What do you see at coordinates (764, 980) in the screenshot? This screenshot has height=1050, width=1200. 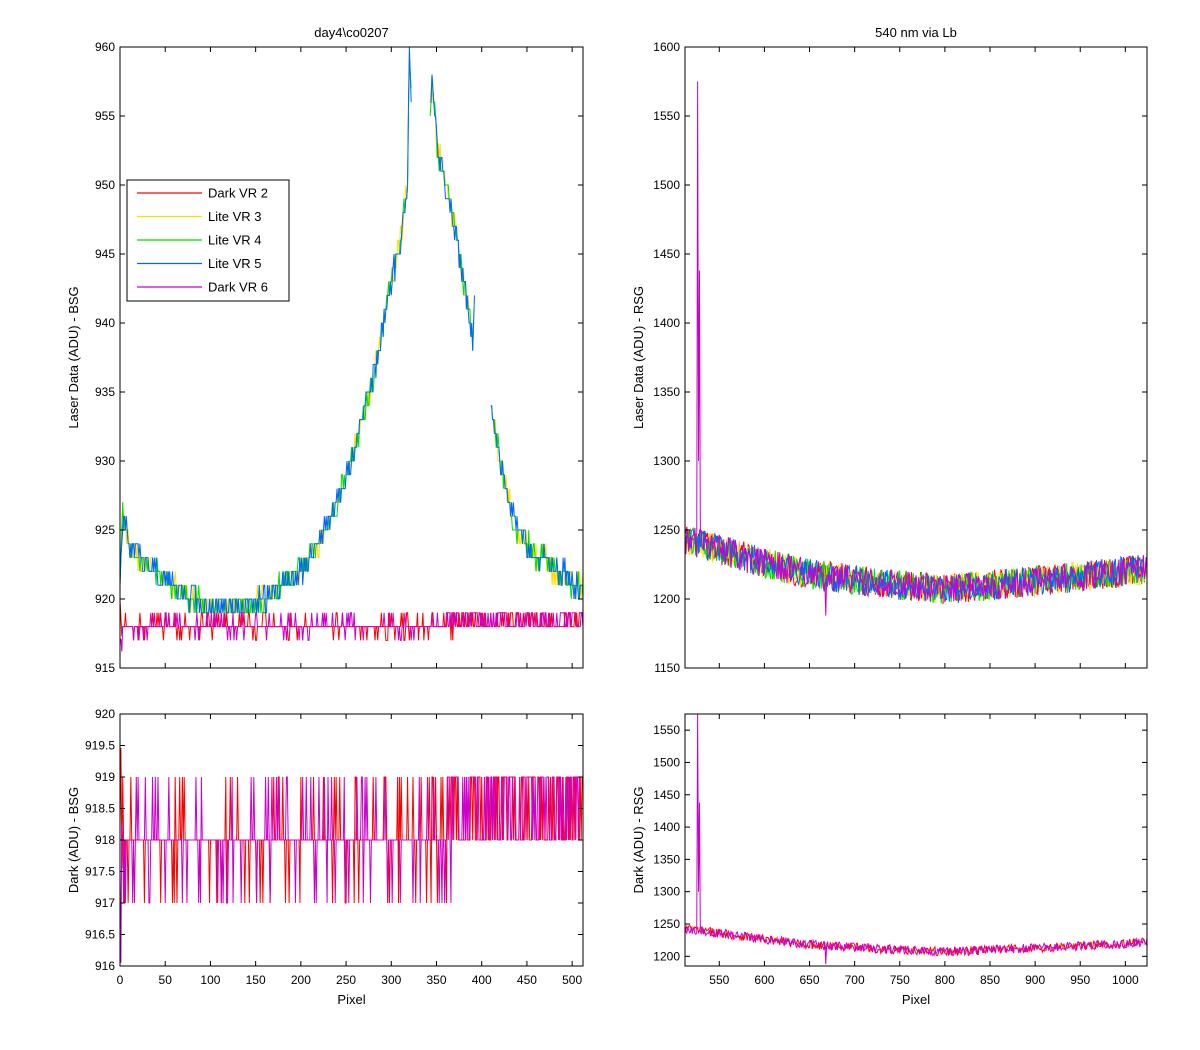 I see `x-tick-label: 600` at bounding box center [764, 980].